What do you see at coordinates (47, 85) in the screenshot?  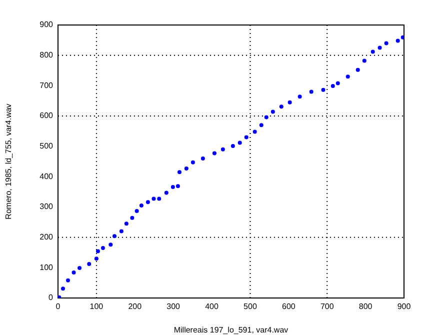 I see `y-tick-label: 700` at bounding box center [47, 85].